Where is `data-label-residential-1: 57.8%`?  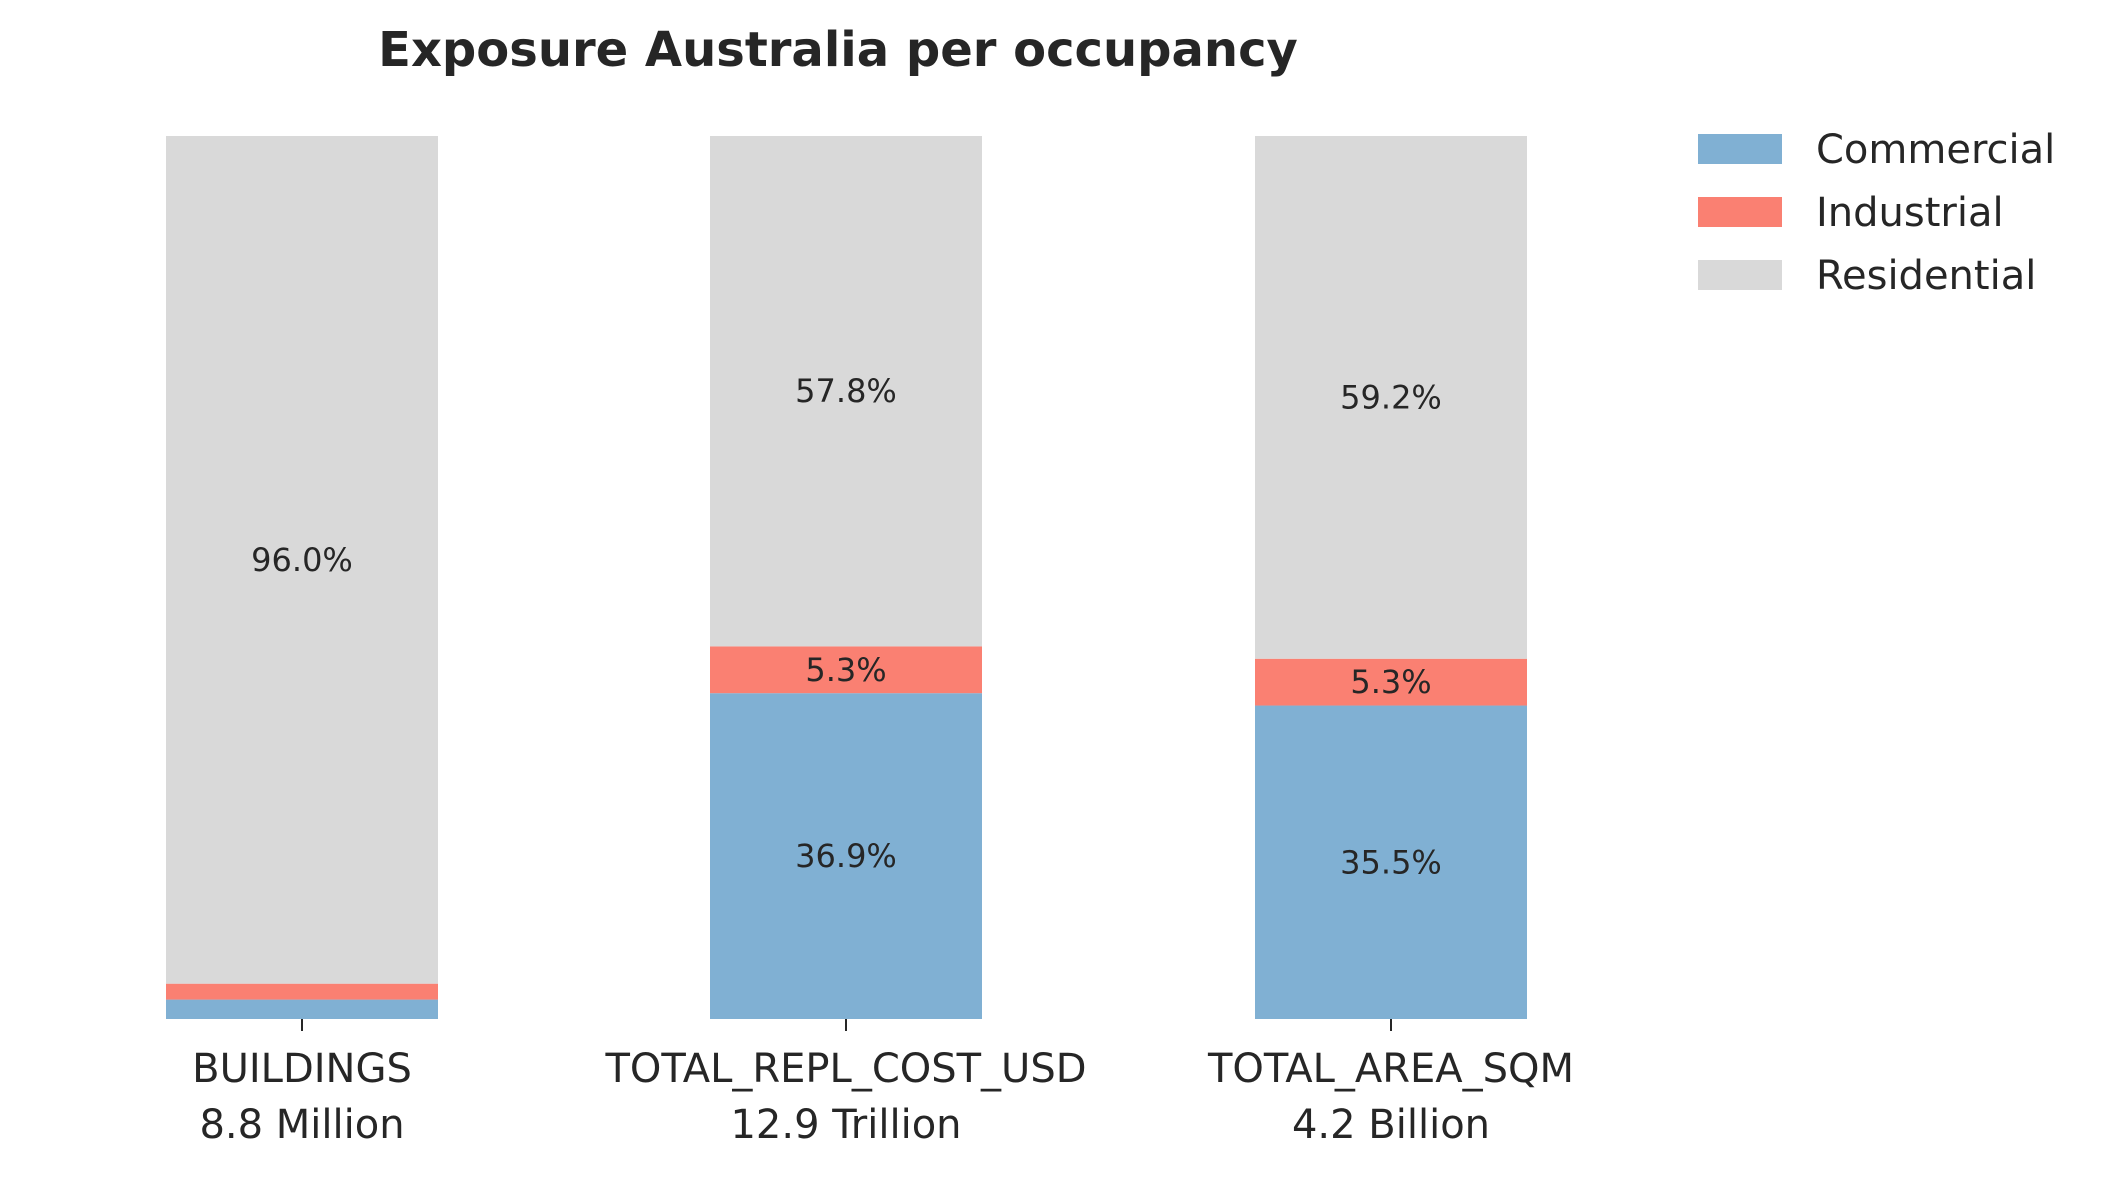 data-label-residential-1: 57.8% is located at coordinates (846, 391).